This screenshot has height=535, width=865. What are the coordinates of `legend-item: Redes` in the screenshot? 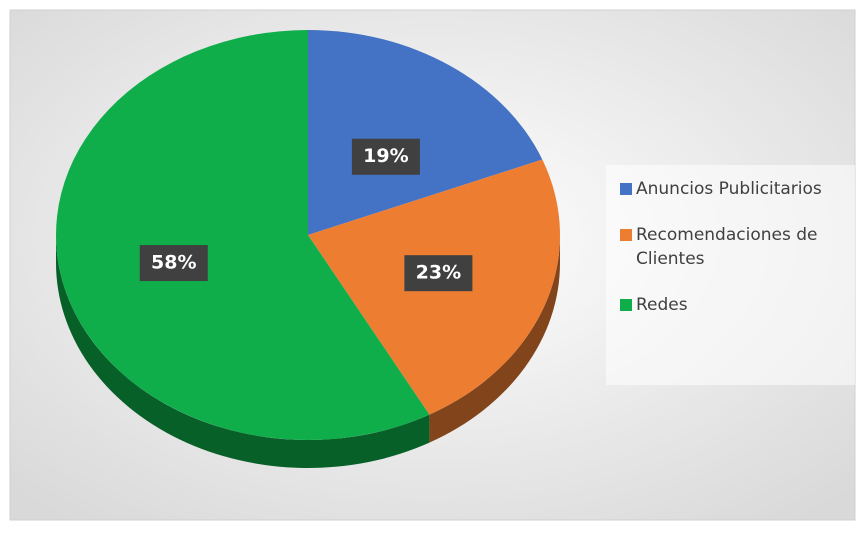 It's located at (734, 305).